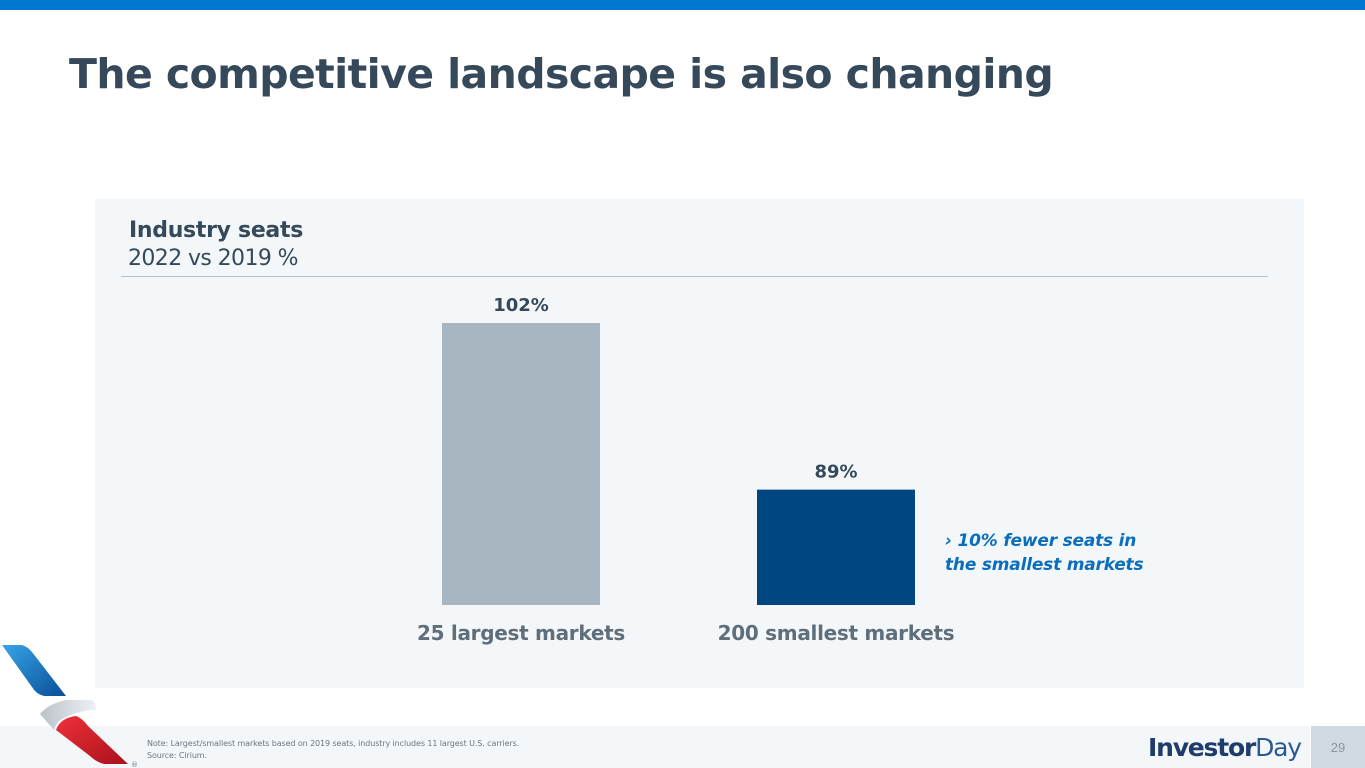 This screenshot has width=1365, height=768. Describe the element at coordinates (216, 230) in the screenshot. I see `chart-title: Industry seats` at that location.